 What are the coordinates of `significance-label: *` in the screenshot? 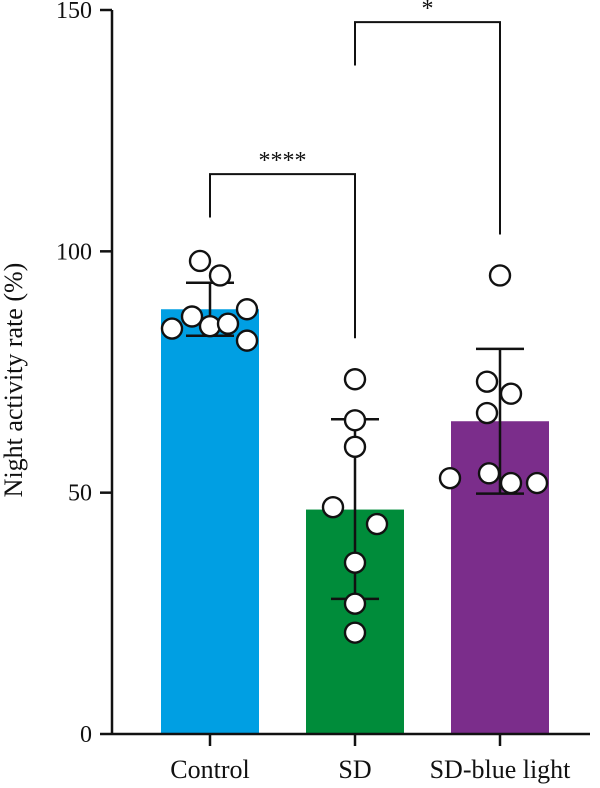 It's located at (428, 11).